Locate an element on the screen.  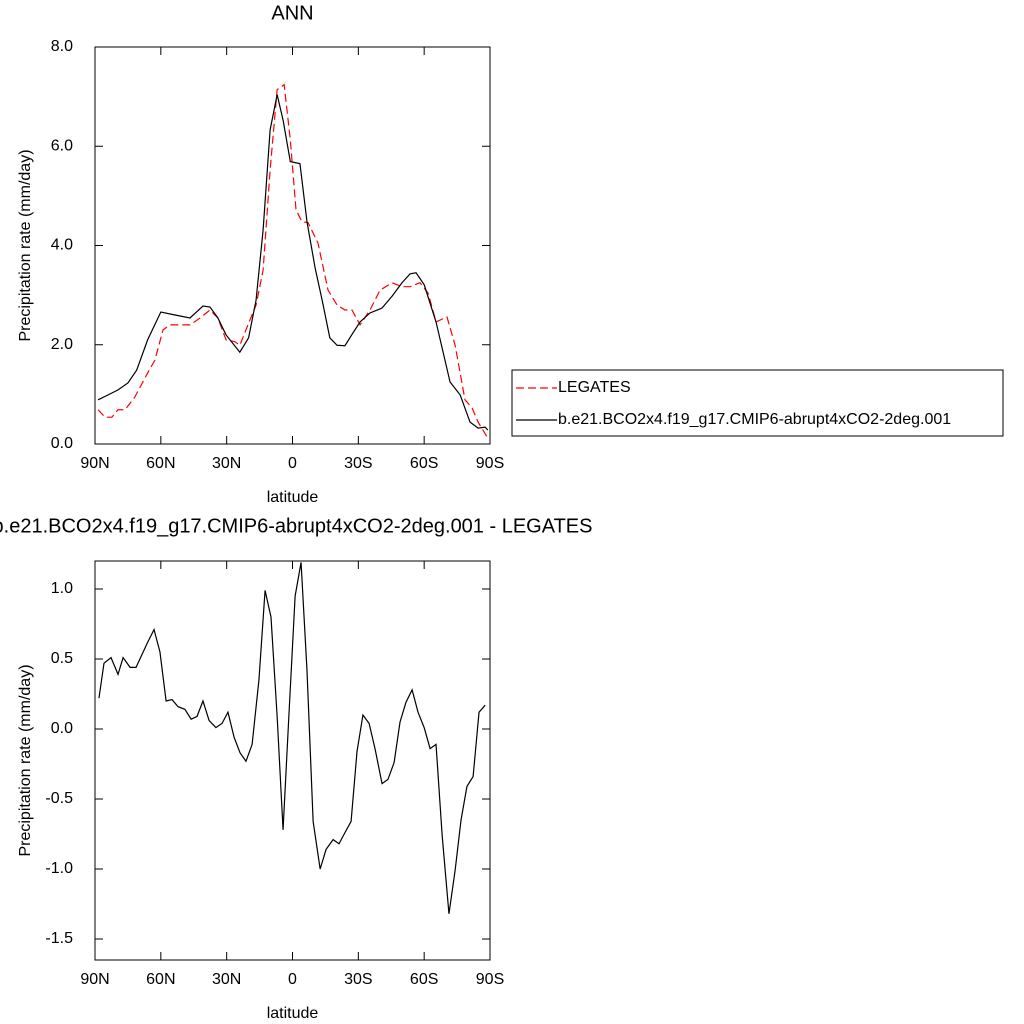
y-tick-label: -0.5 is located at coordinates (59, 798).